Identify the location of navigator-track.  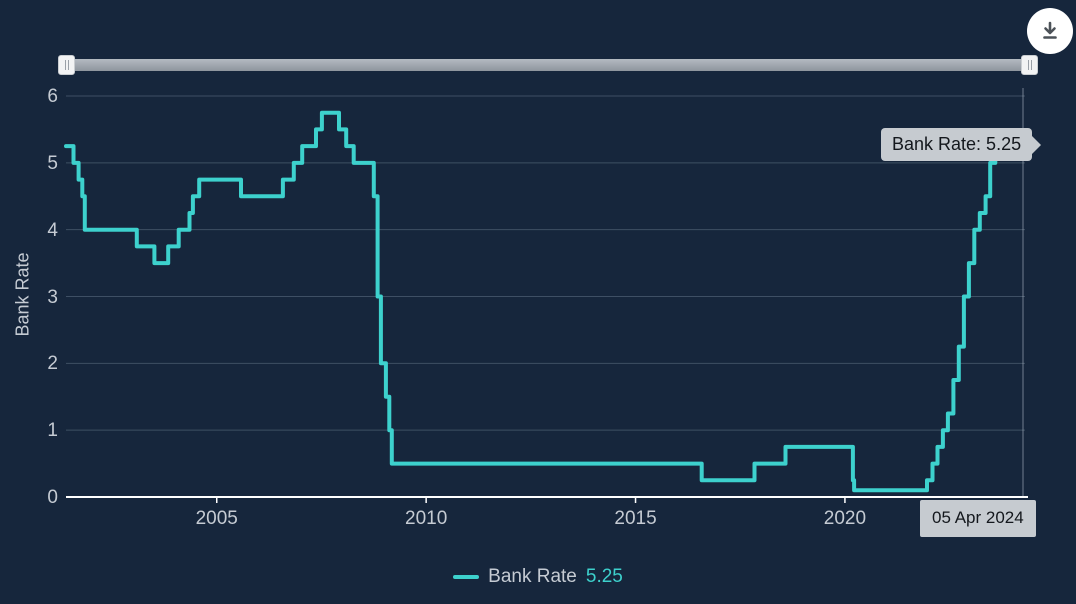
(548, 65).